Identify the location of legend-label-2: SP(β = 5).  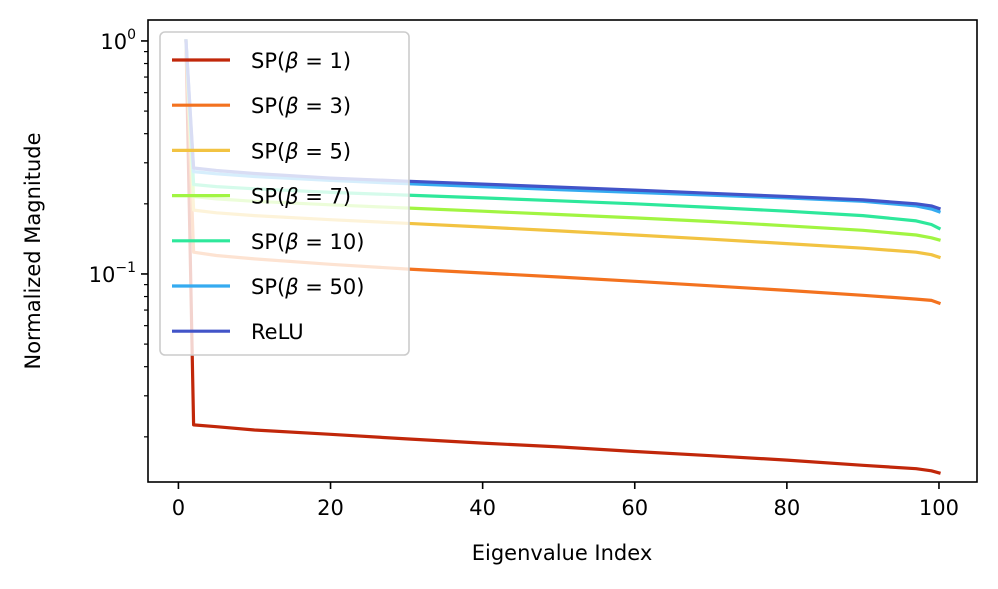
(301, 151).